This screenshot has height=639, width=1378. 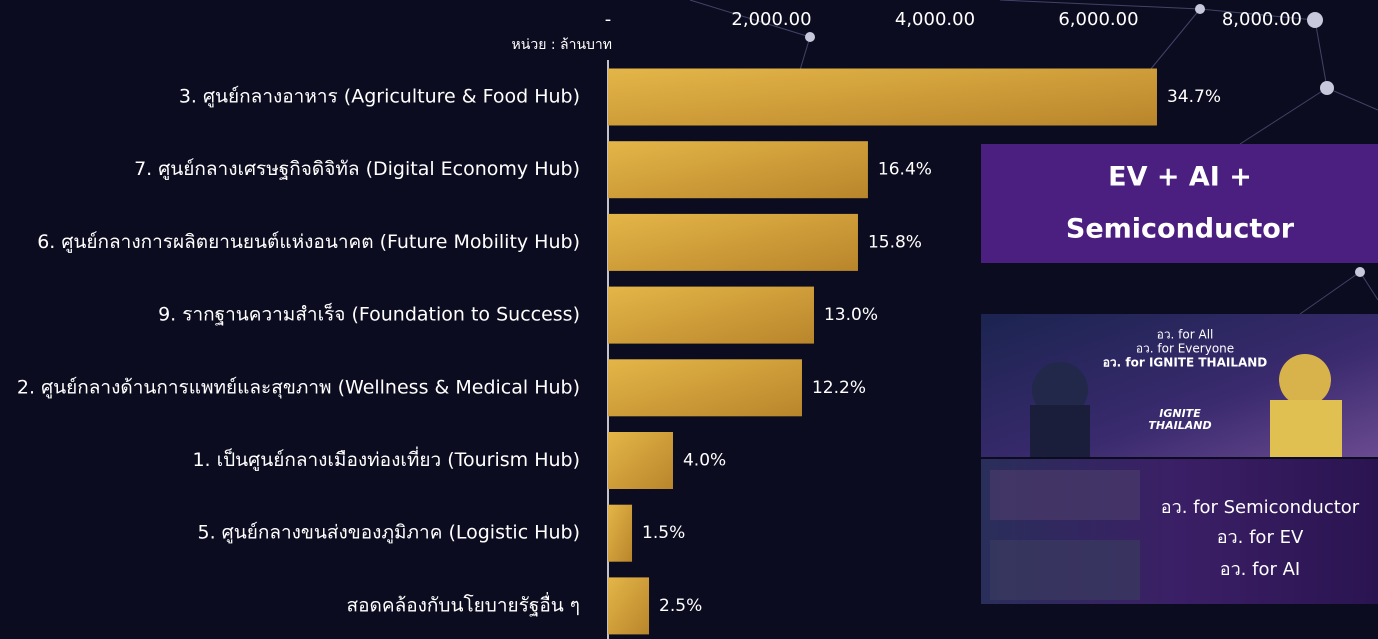 I want to click on data-label: 4.0%, so click(x=704, y=461).